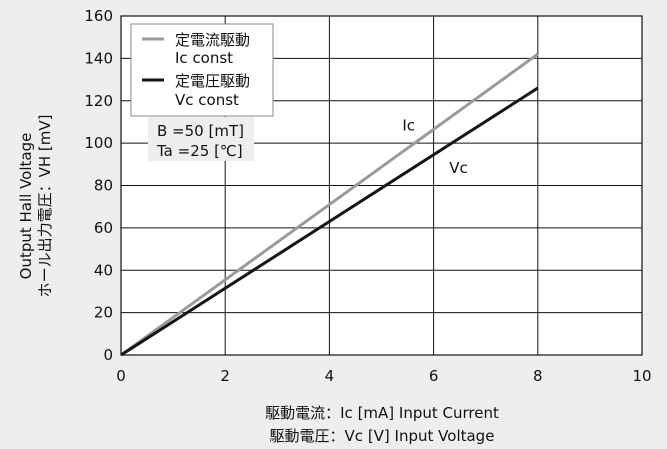 This screenshot has height=449, width=667. I want to click on y-tick-label: 160, so click(98, 16).